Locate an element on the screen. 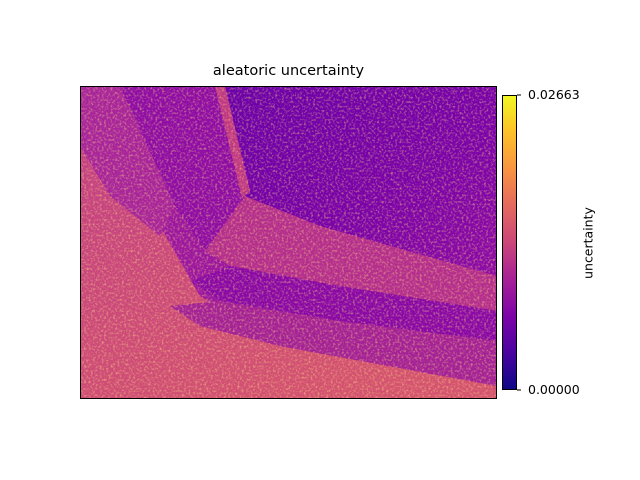  colorbar-label: uncertainty is located at coordinates (588, 243).